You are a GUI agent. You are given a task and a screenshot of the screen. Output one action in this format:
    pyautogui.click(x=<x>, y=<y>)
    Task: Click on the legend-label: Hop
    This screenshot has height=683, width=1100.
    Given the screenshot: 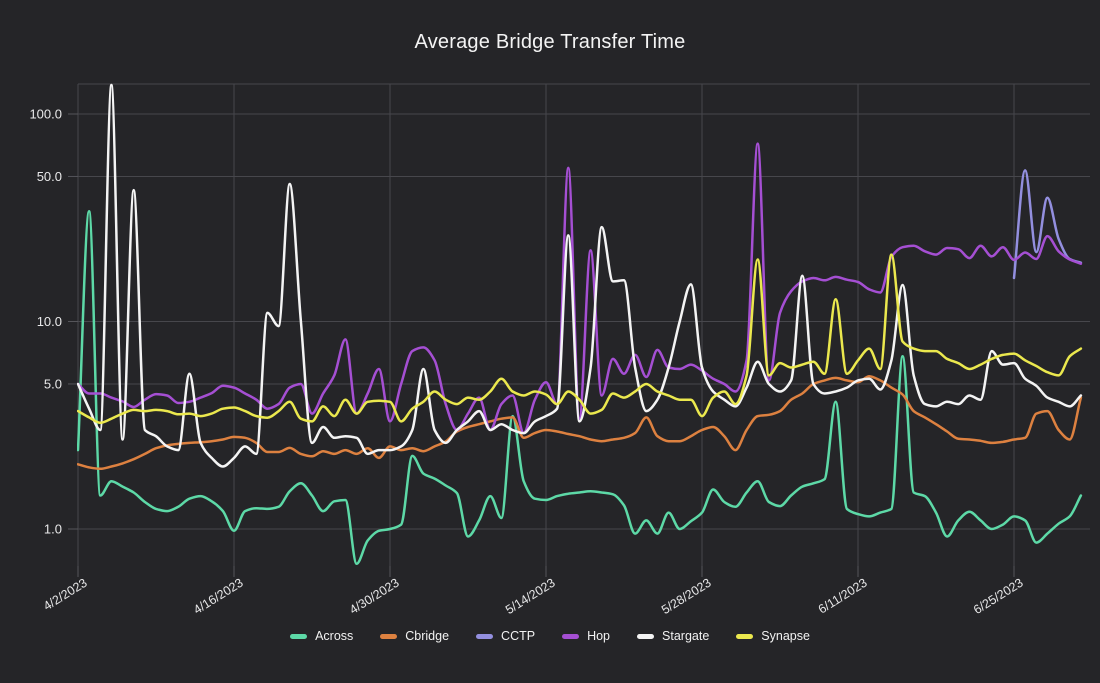 What is the action you would take?
    pyautogui.click(x=599, y=636)
    